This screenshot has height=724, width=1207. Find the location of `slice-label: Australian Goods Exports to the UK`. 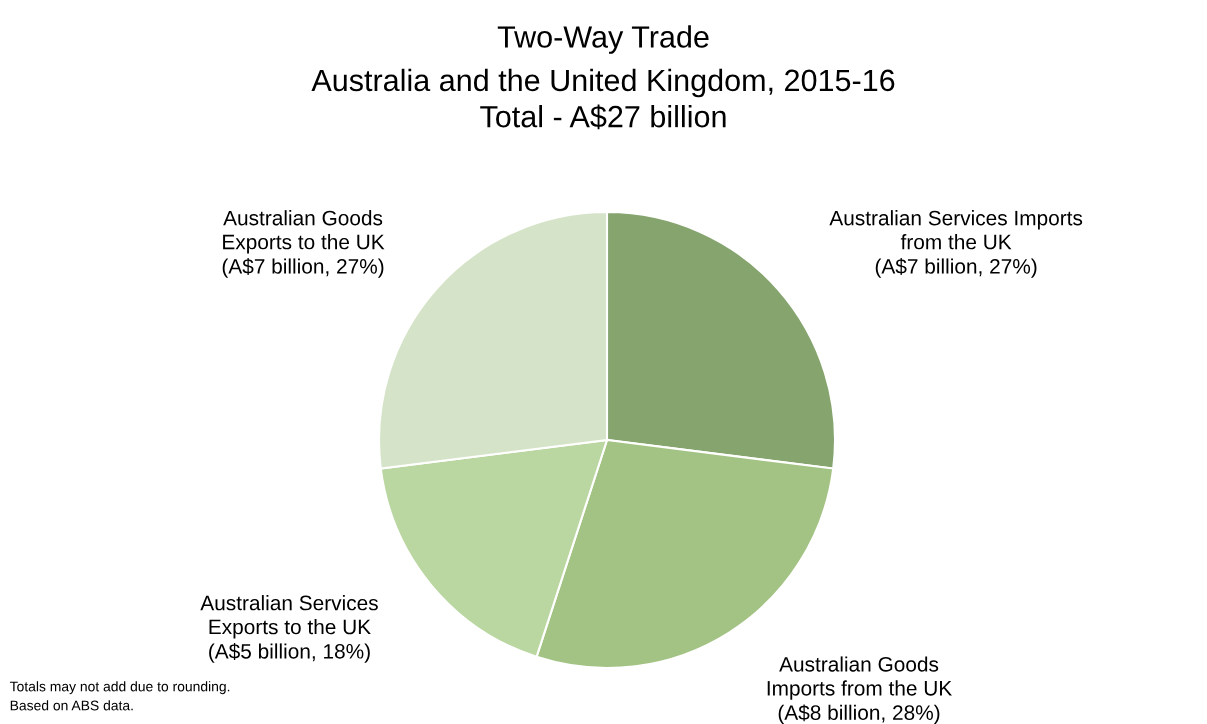

slice-label: Australian Goods Exports to the UK is located at coordinates (304, 232).